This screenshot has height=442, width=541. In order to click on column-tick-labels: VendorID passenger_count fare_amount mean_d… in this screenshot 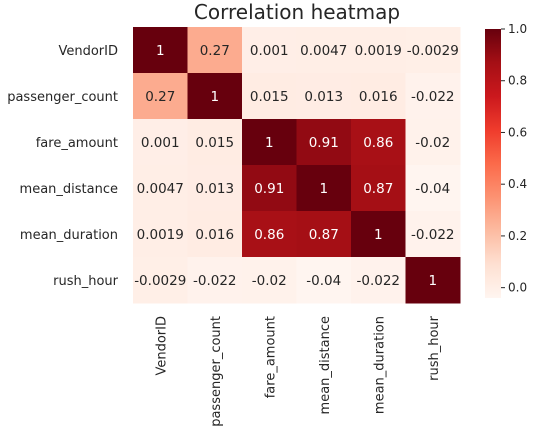, I will do `click(298, 370)`.